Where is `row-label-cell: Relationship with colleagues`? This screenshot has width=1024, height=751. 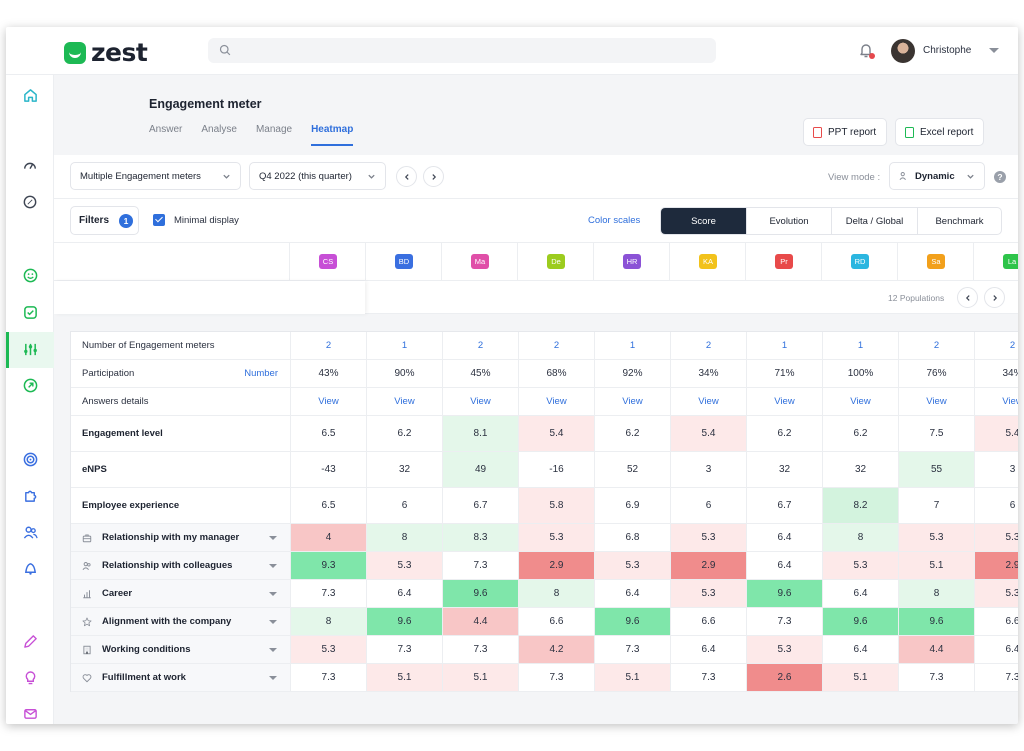 row-label-cell: Relationship with colleagues is located at coordinates (181, 565).